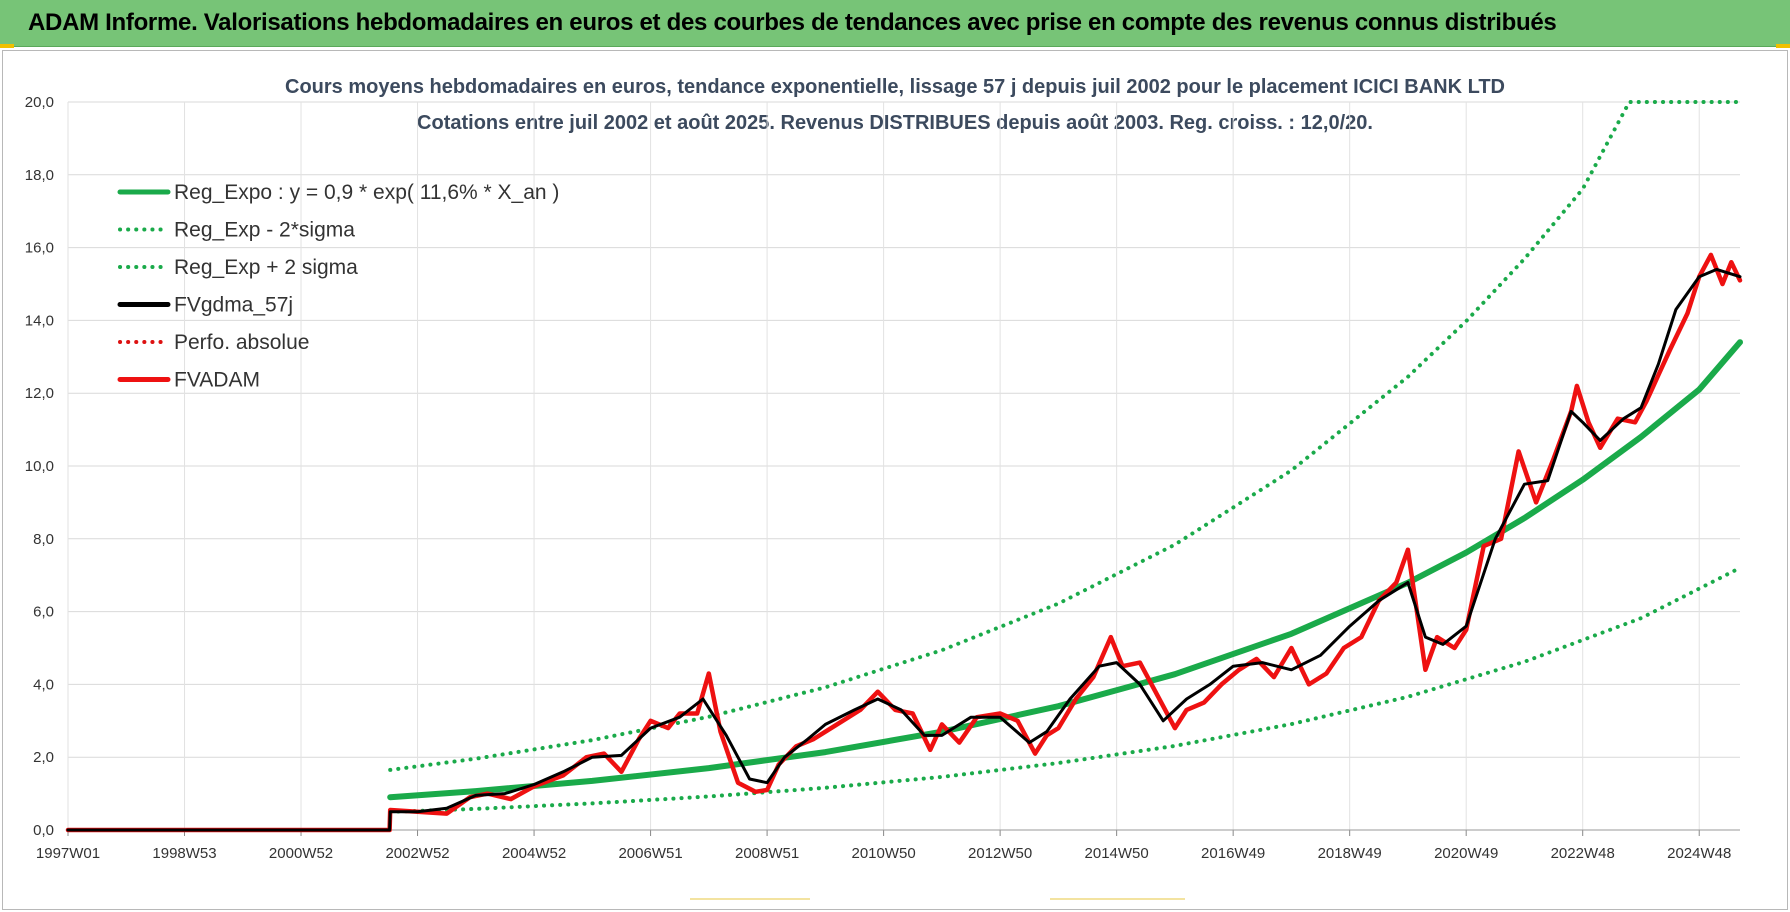 This screenshot has height=912, width=1790. What do you see at coordinates (43, 539) in the screenshot?
I see `y-tick-label: 8,0` at bounding box center [43, 539].